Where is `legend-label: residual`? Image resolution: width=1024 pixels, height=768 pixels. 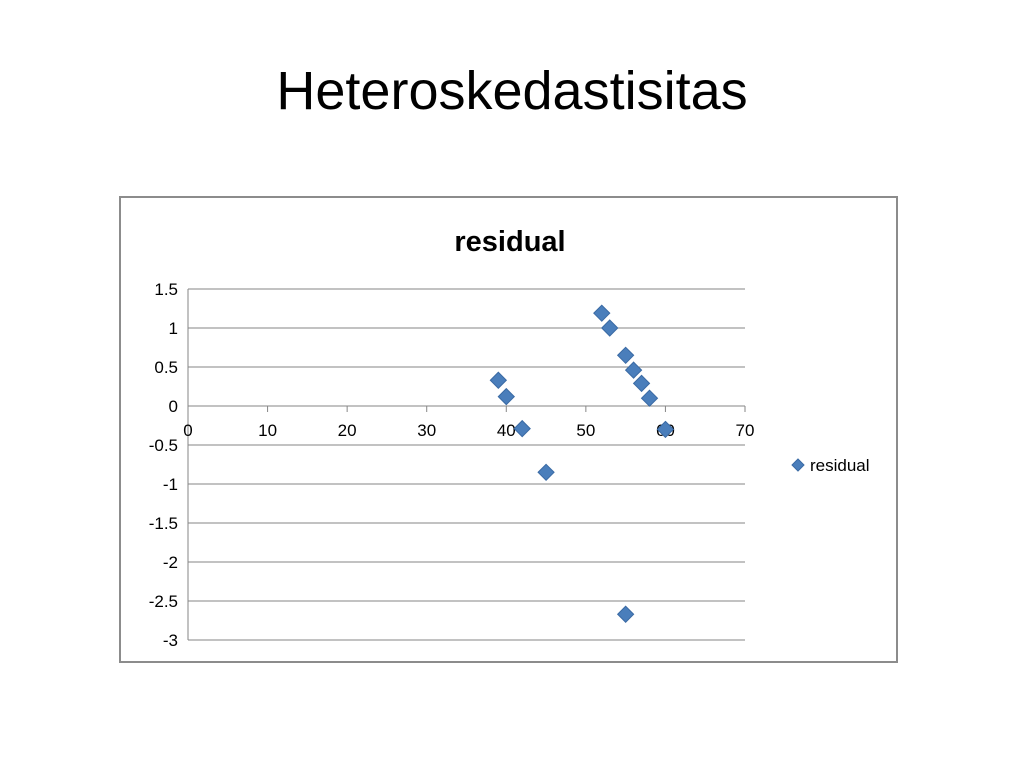 legend-label: residual is located at coordinates (840, 465).